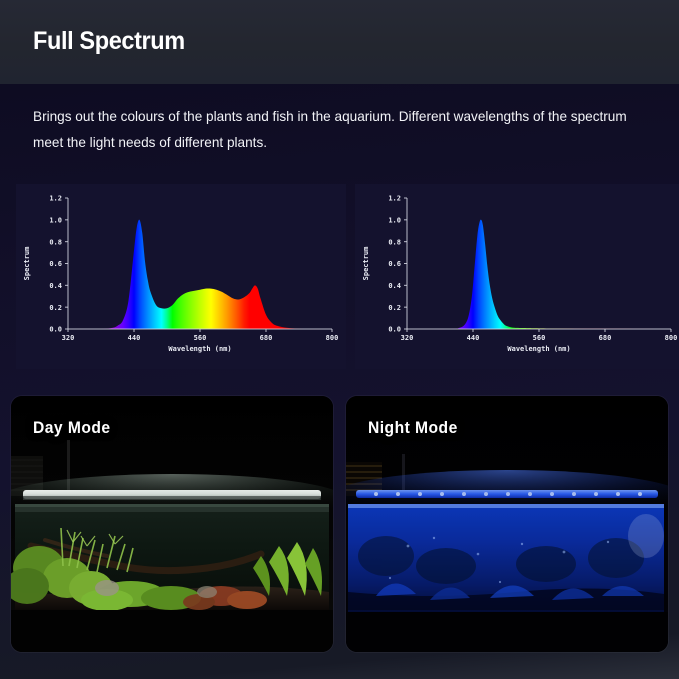  What do you see at coordinates (339, 42) in the screenshot?
I see `page-header: Full Spectrum` at bounding box center [339, 42].